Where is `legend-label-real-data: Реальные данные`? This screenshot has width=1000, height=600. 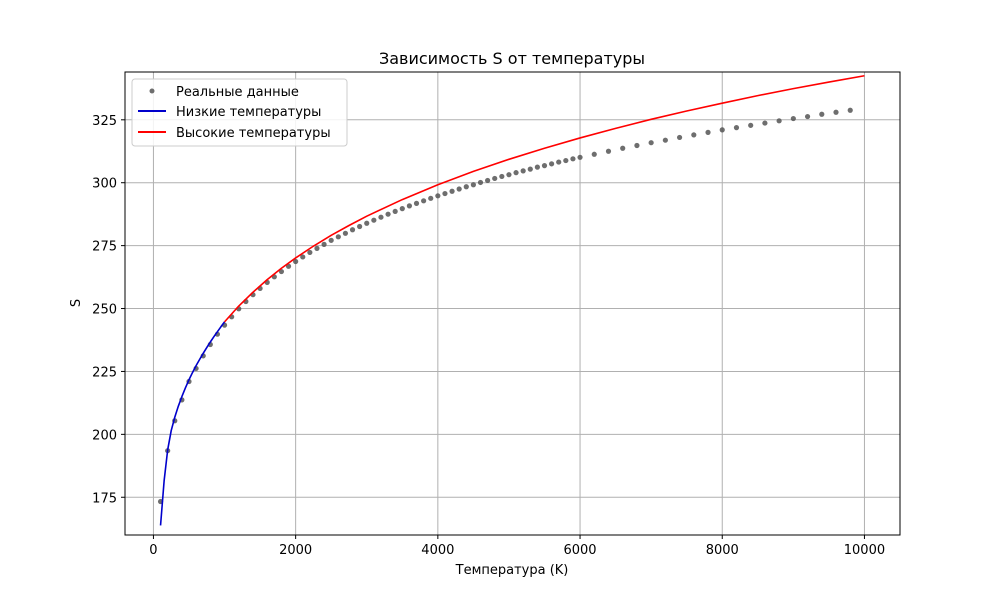 legend-label-real-data: Реальные данные is located at coordinates (237, 92).